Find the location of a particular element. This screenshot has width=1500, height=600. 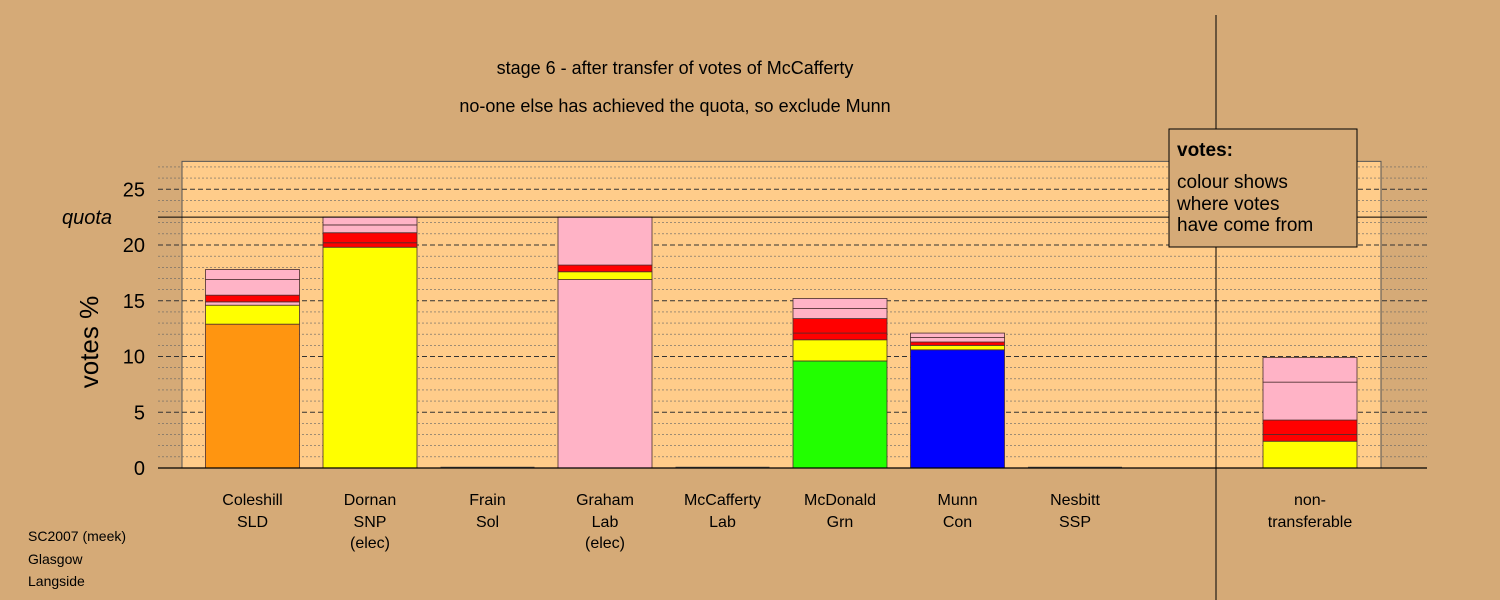

nontransferable-label-line-2: transferable is located at coordinates (1310, 522).